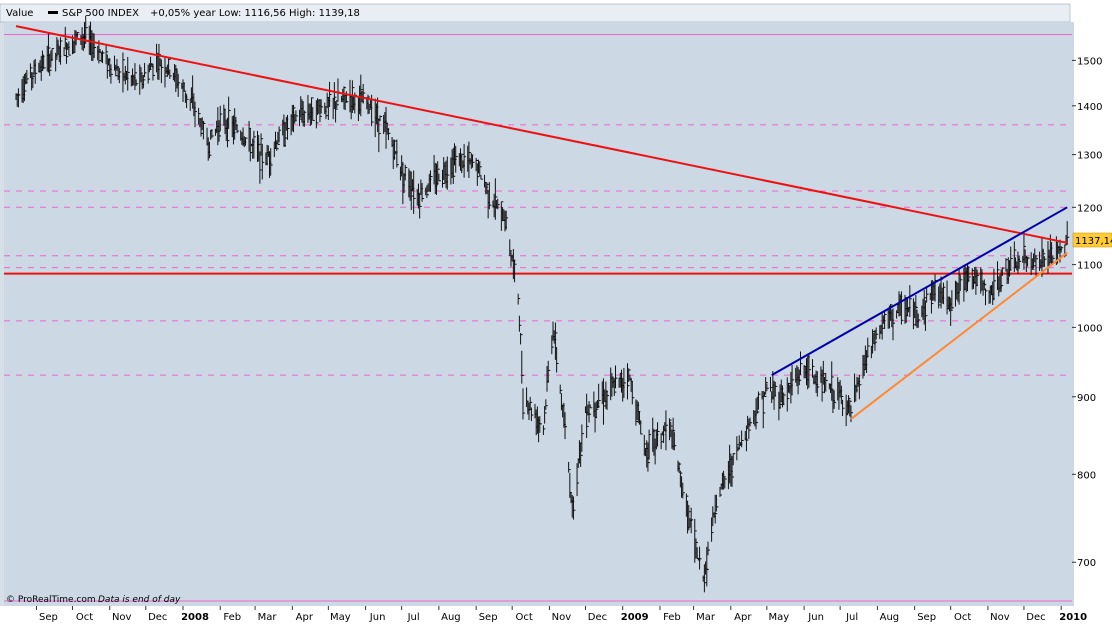 Image resolution: width=1112 pixels, height=625 pixels. I want to click on x-tick-label: 2010, so click(1073, 617).